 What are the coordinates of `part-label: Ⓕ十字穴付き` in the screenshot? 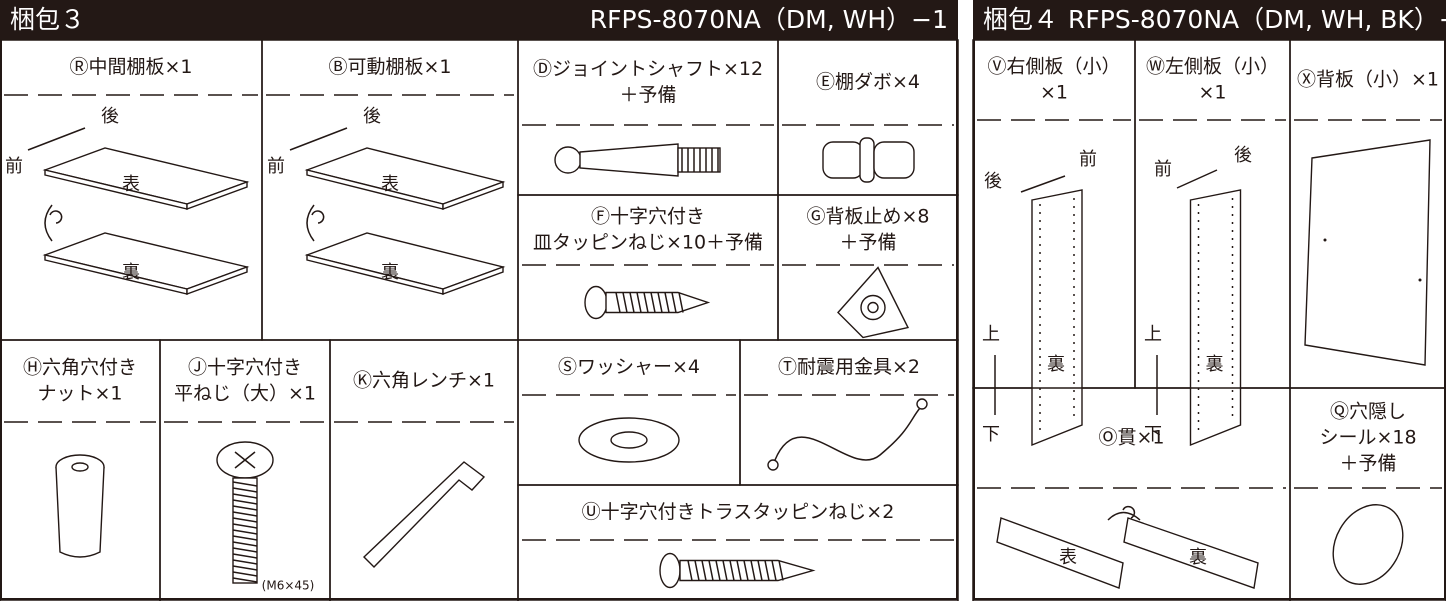 It's located at (648, 217).